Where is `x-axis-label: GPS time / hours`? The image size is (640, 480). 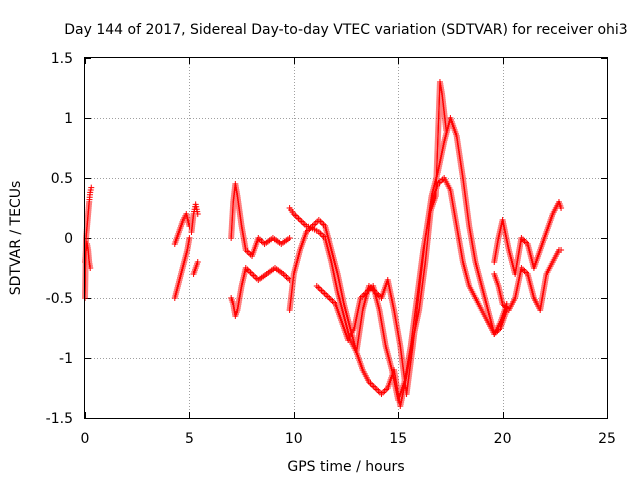 x-axis-label: GPS time / hours is located at coordinates (345, 467).